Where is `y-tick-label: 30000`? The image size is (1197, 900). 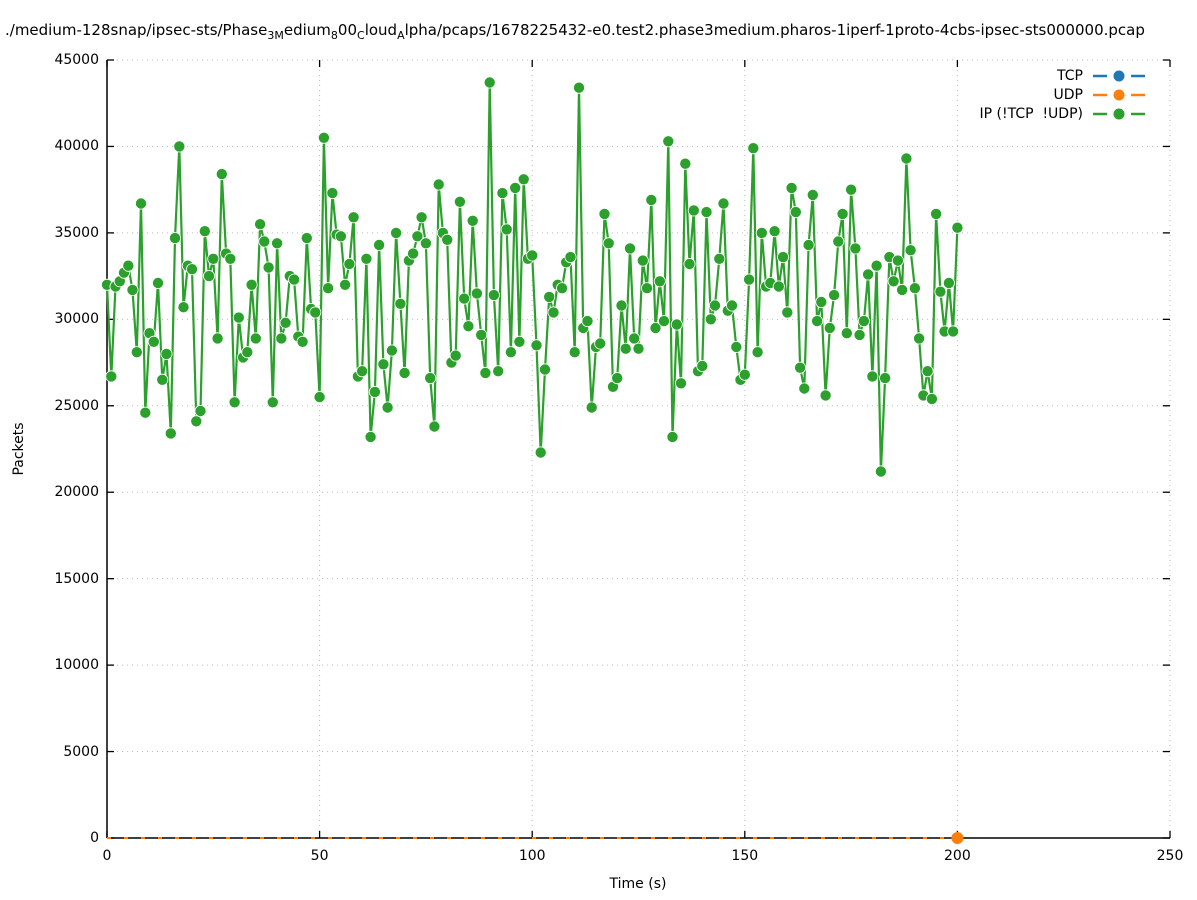
y-tick-label: 30000 is located at coordinates (76, 319).